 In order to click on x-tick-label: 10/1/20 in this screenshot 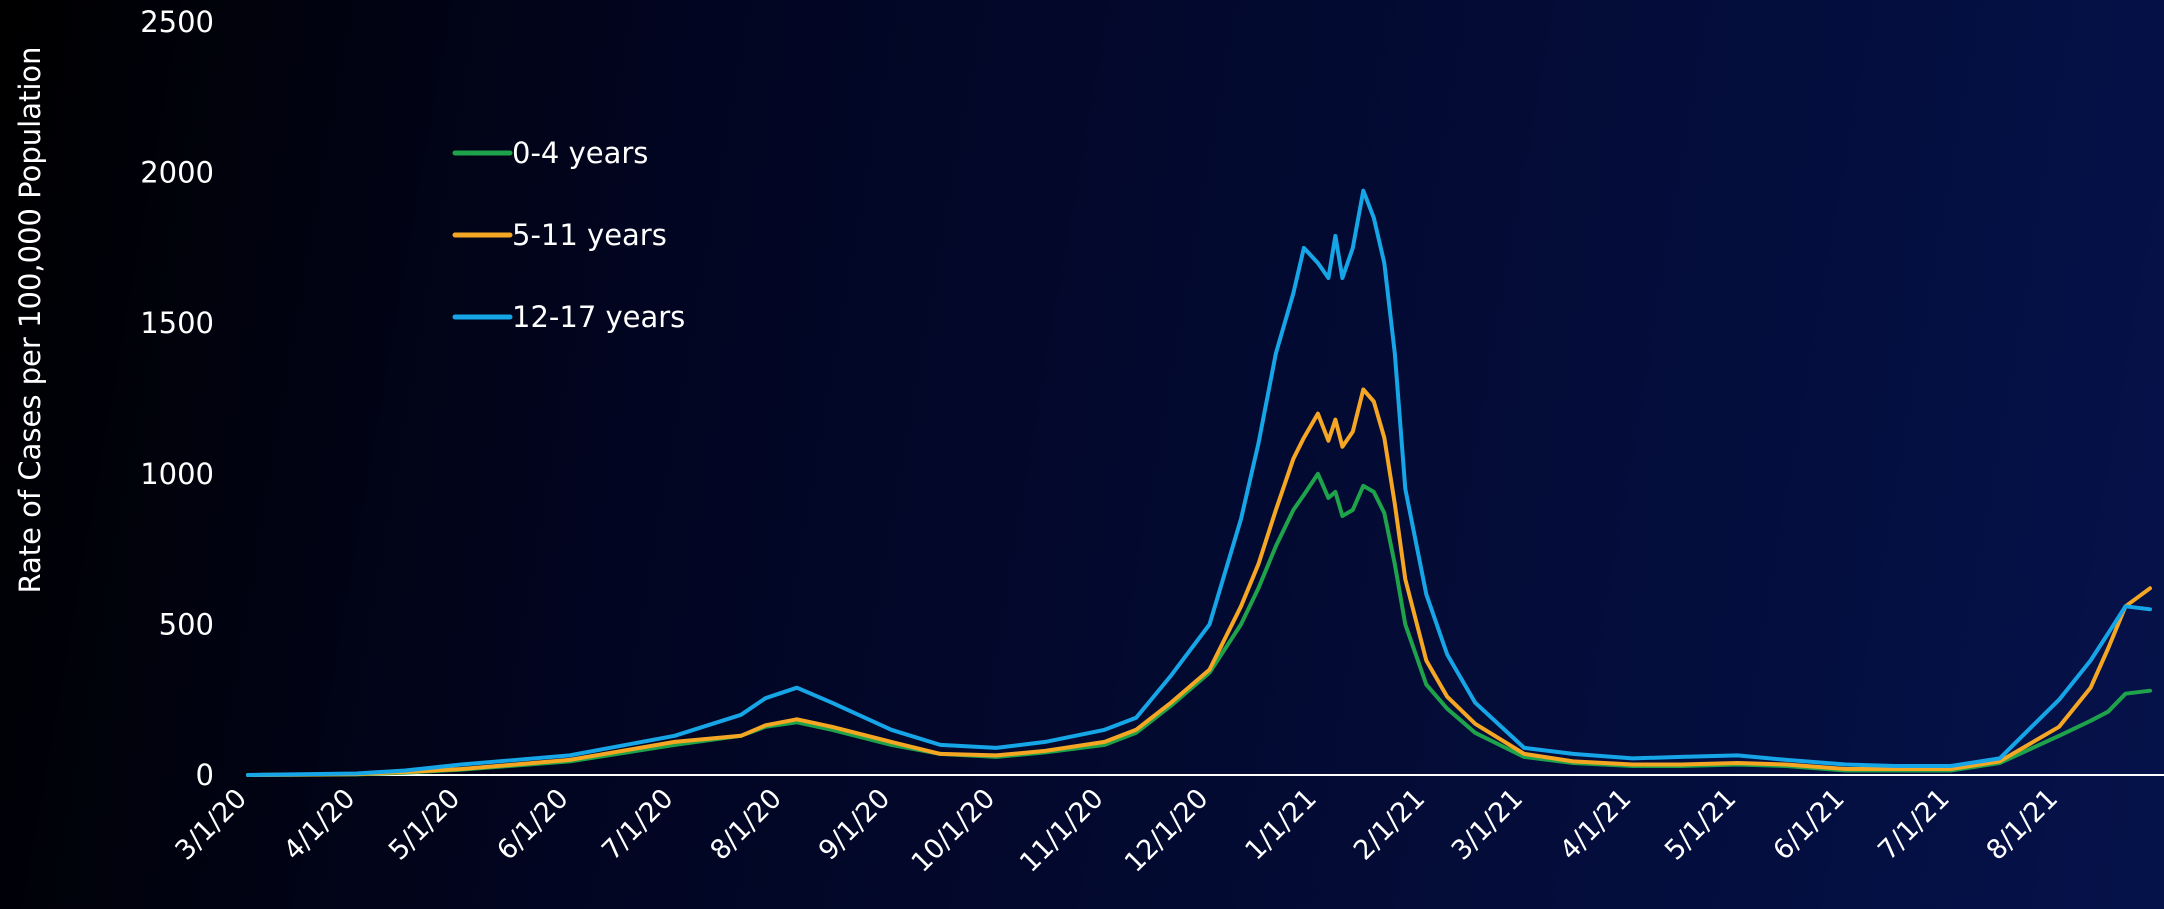, I will do `click(954, 831)`.